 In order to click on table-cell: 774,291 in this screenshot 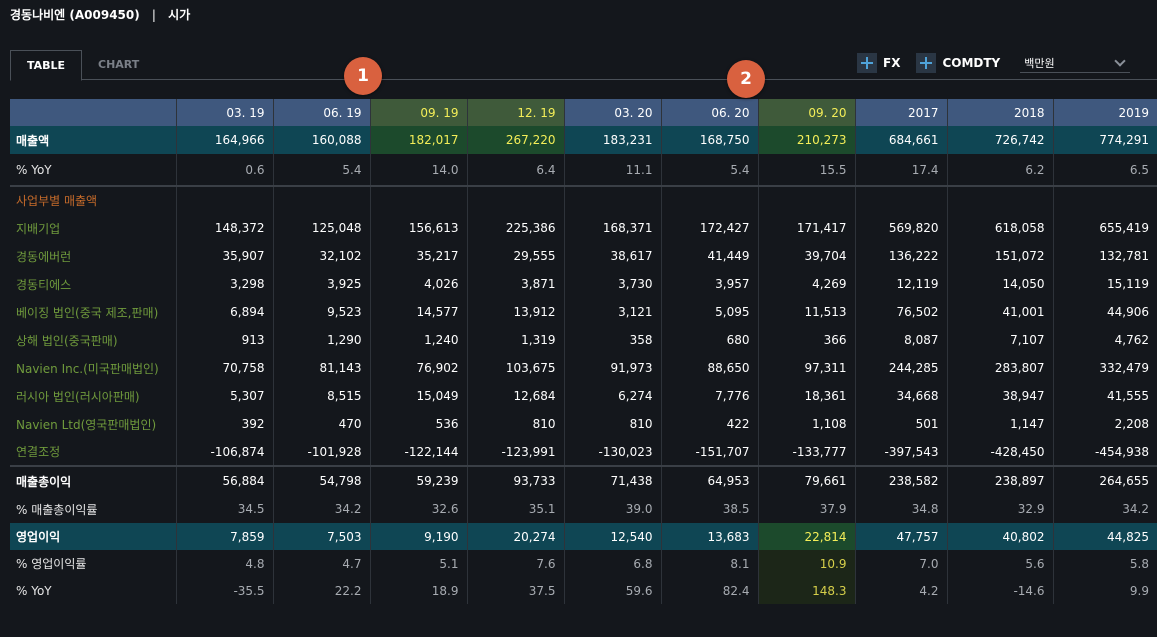, I will do `click(1104, 140)`.